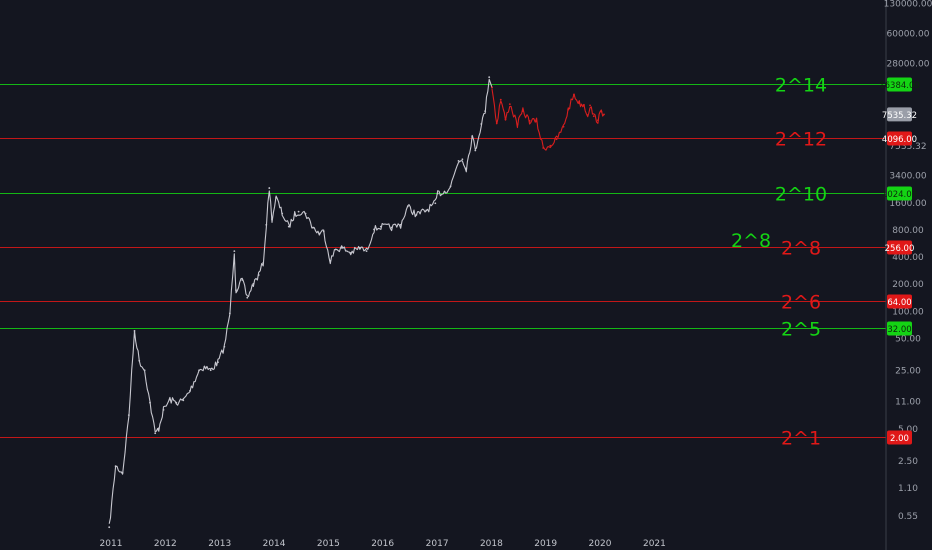 The width and height of the screenshot is (932, 550). I want to click on x-tick-label: 2012, so click(165, 544).